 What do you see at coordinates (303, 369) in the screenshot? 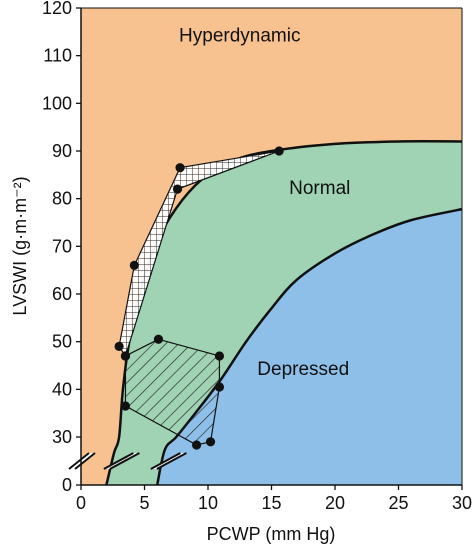
I see `region-label-depressed: Depressed` at bounding box center [303, 369].